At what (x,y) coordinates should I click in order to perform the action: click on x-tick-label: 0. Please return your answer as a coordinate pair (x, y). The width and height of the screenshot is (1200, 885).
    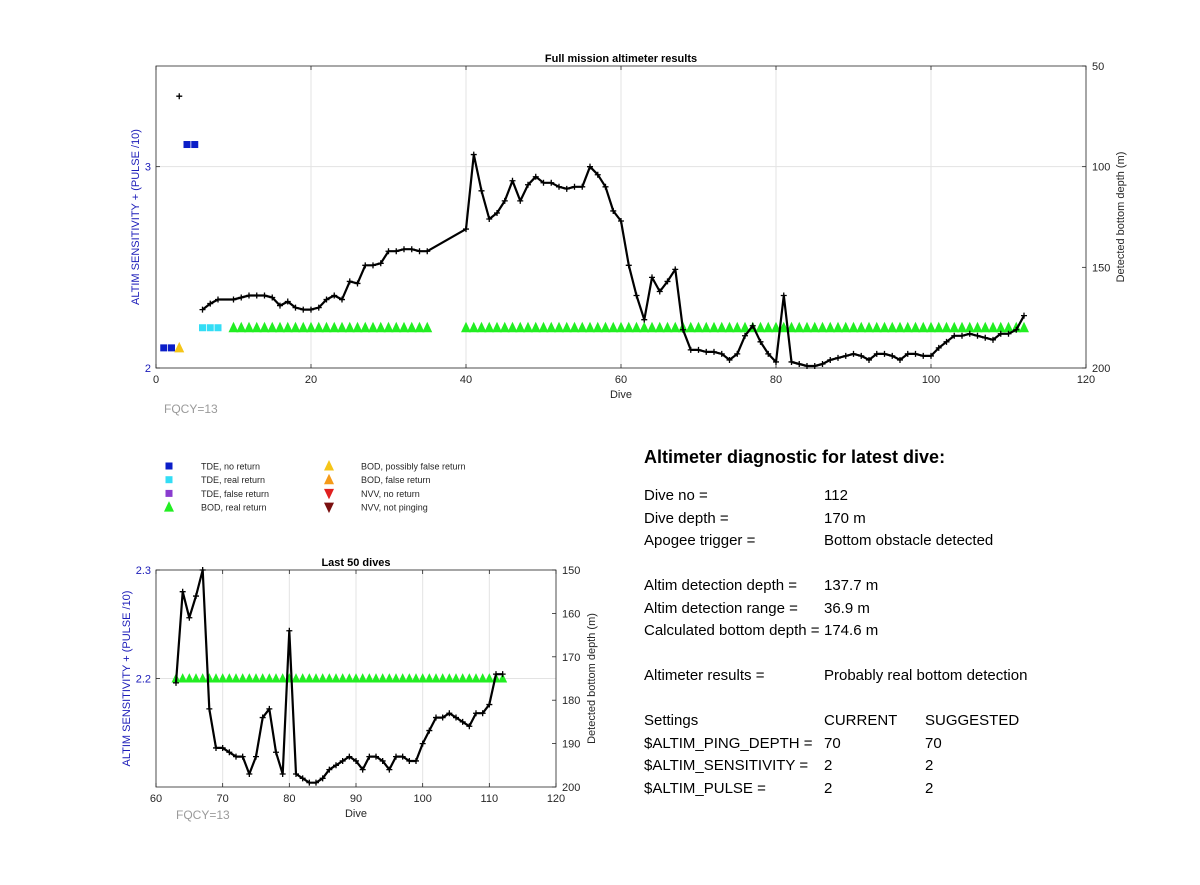
    Looking at the image, I should click on (156, 380).